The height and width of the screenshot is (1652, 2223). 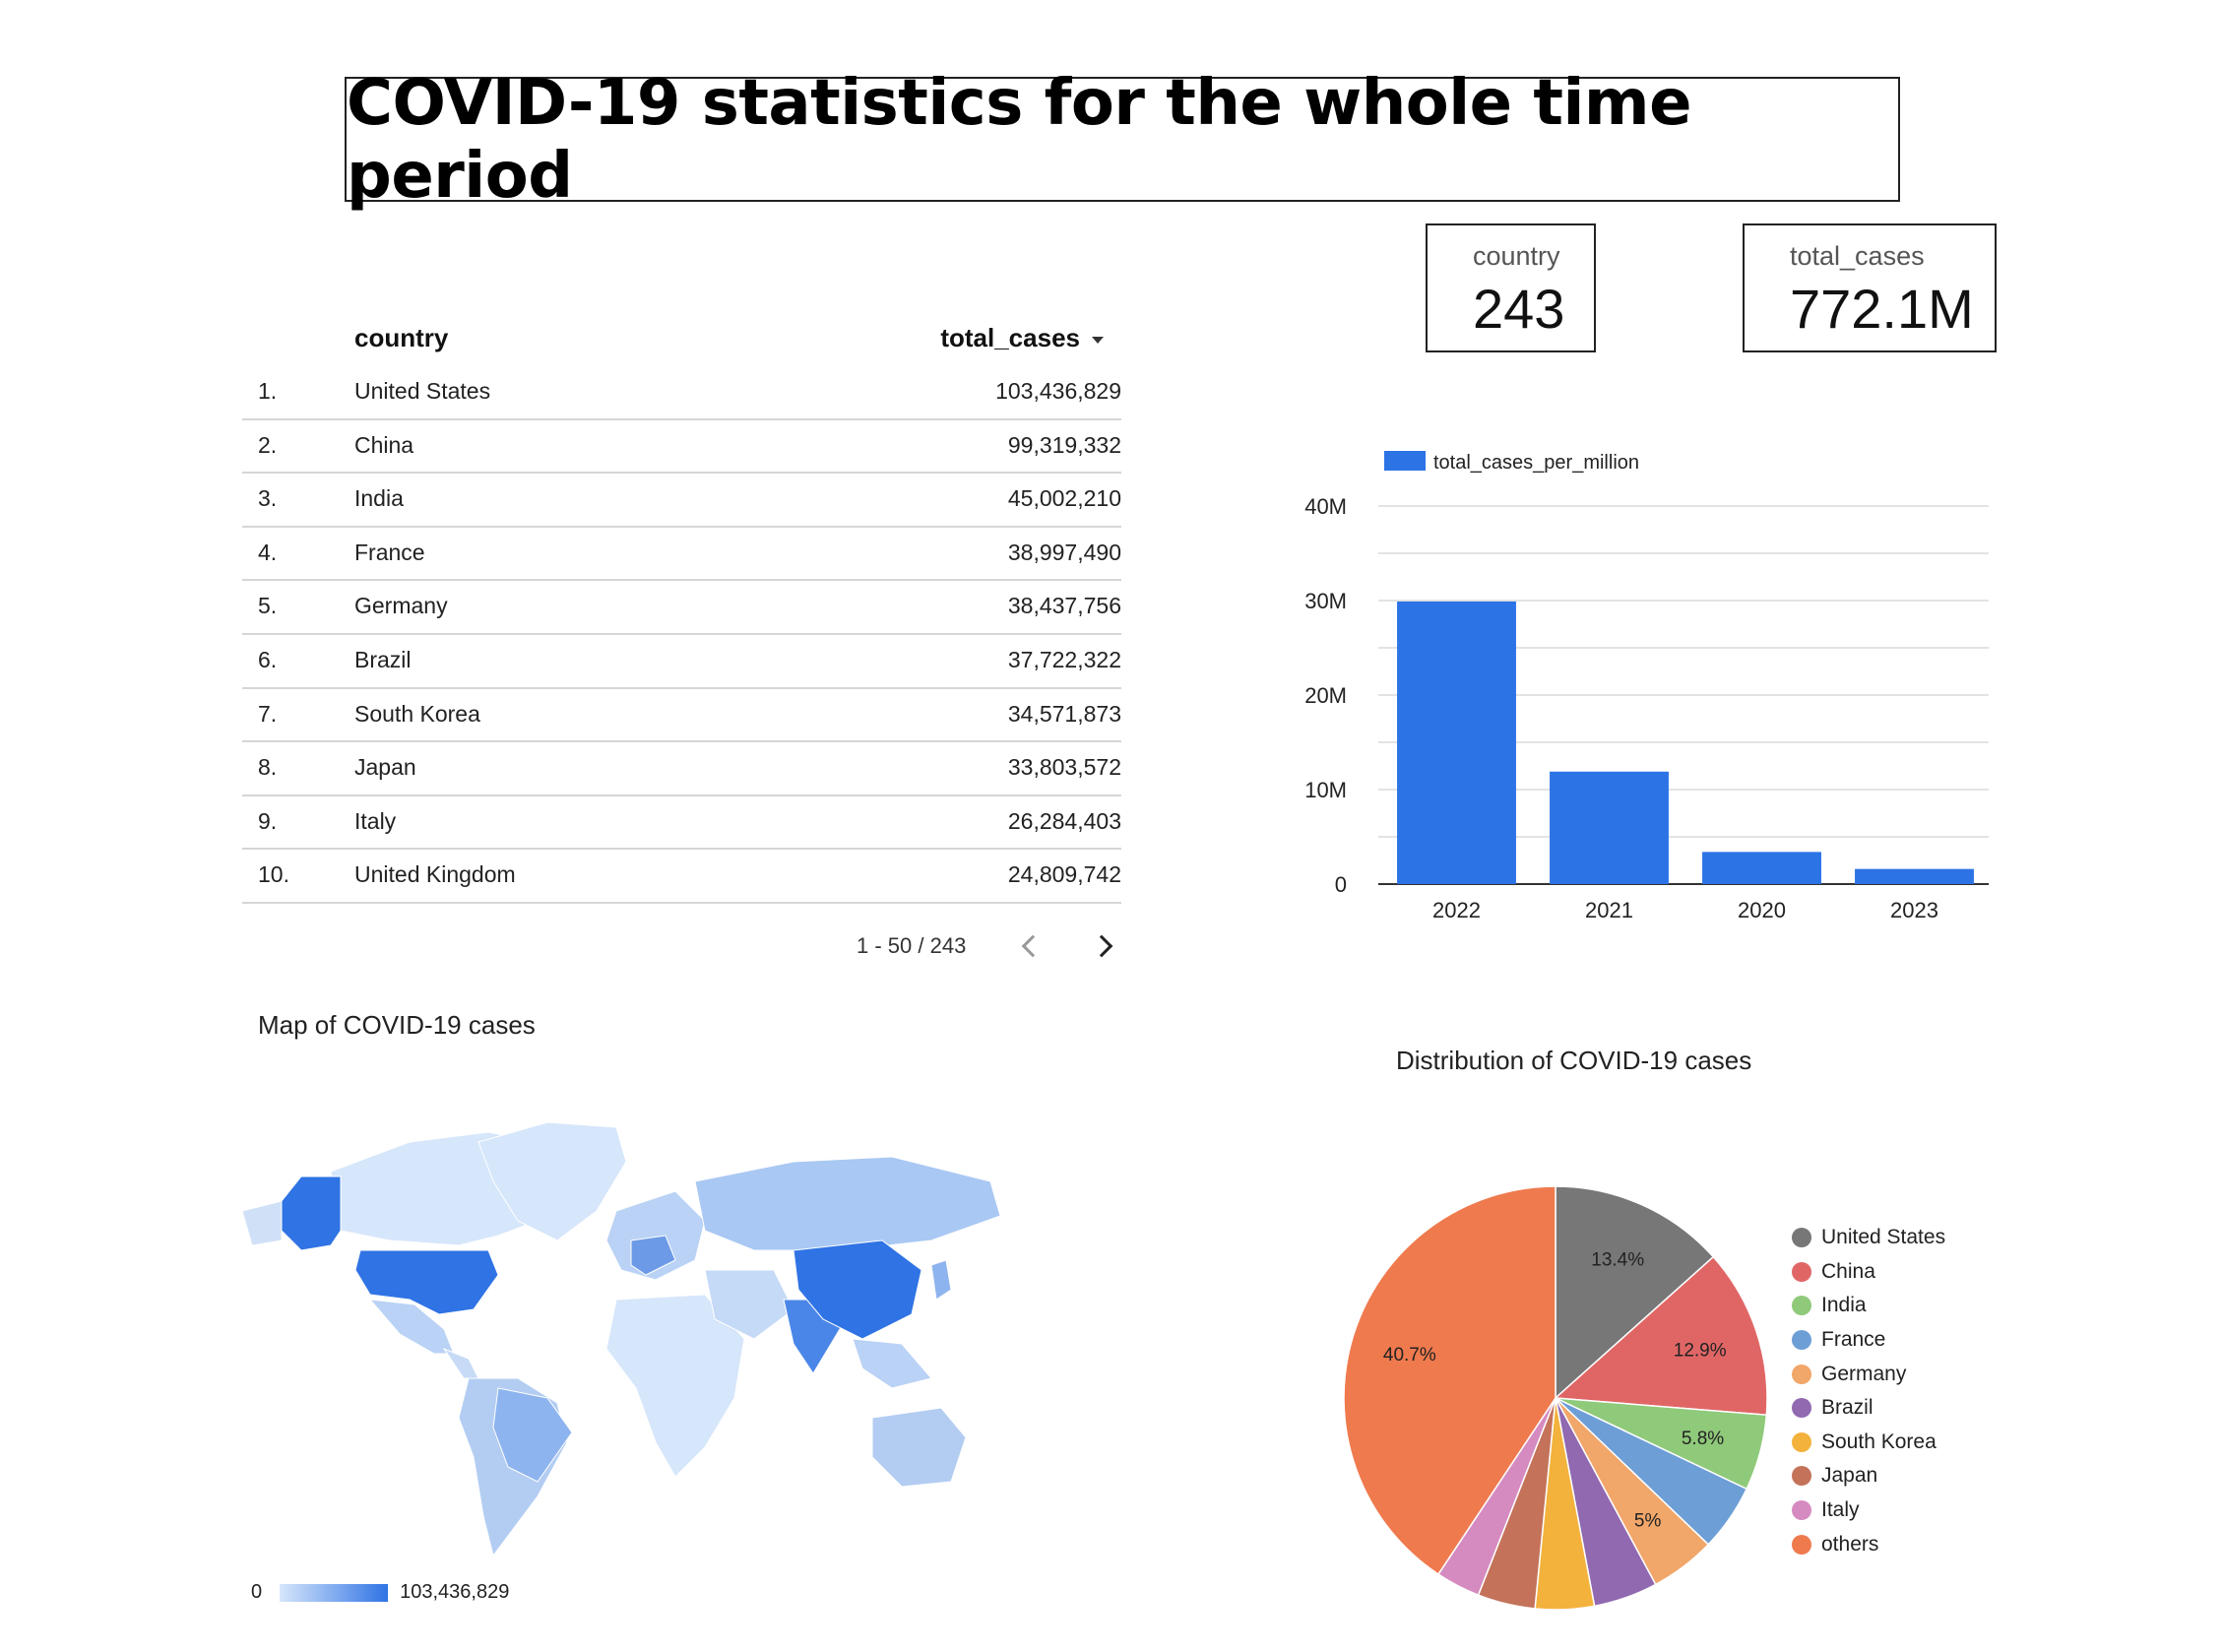 What do you see at coordinates (749, 1304) in the screenshot?
I see `map-region-middle-east` at bounding box center [749, 1304].